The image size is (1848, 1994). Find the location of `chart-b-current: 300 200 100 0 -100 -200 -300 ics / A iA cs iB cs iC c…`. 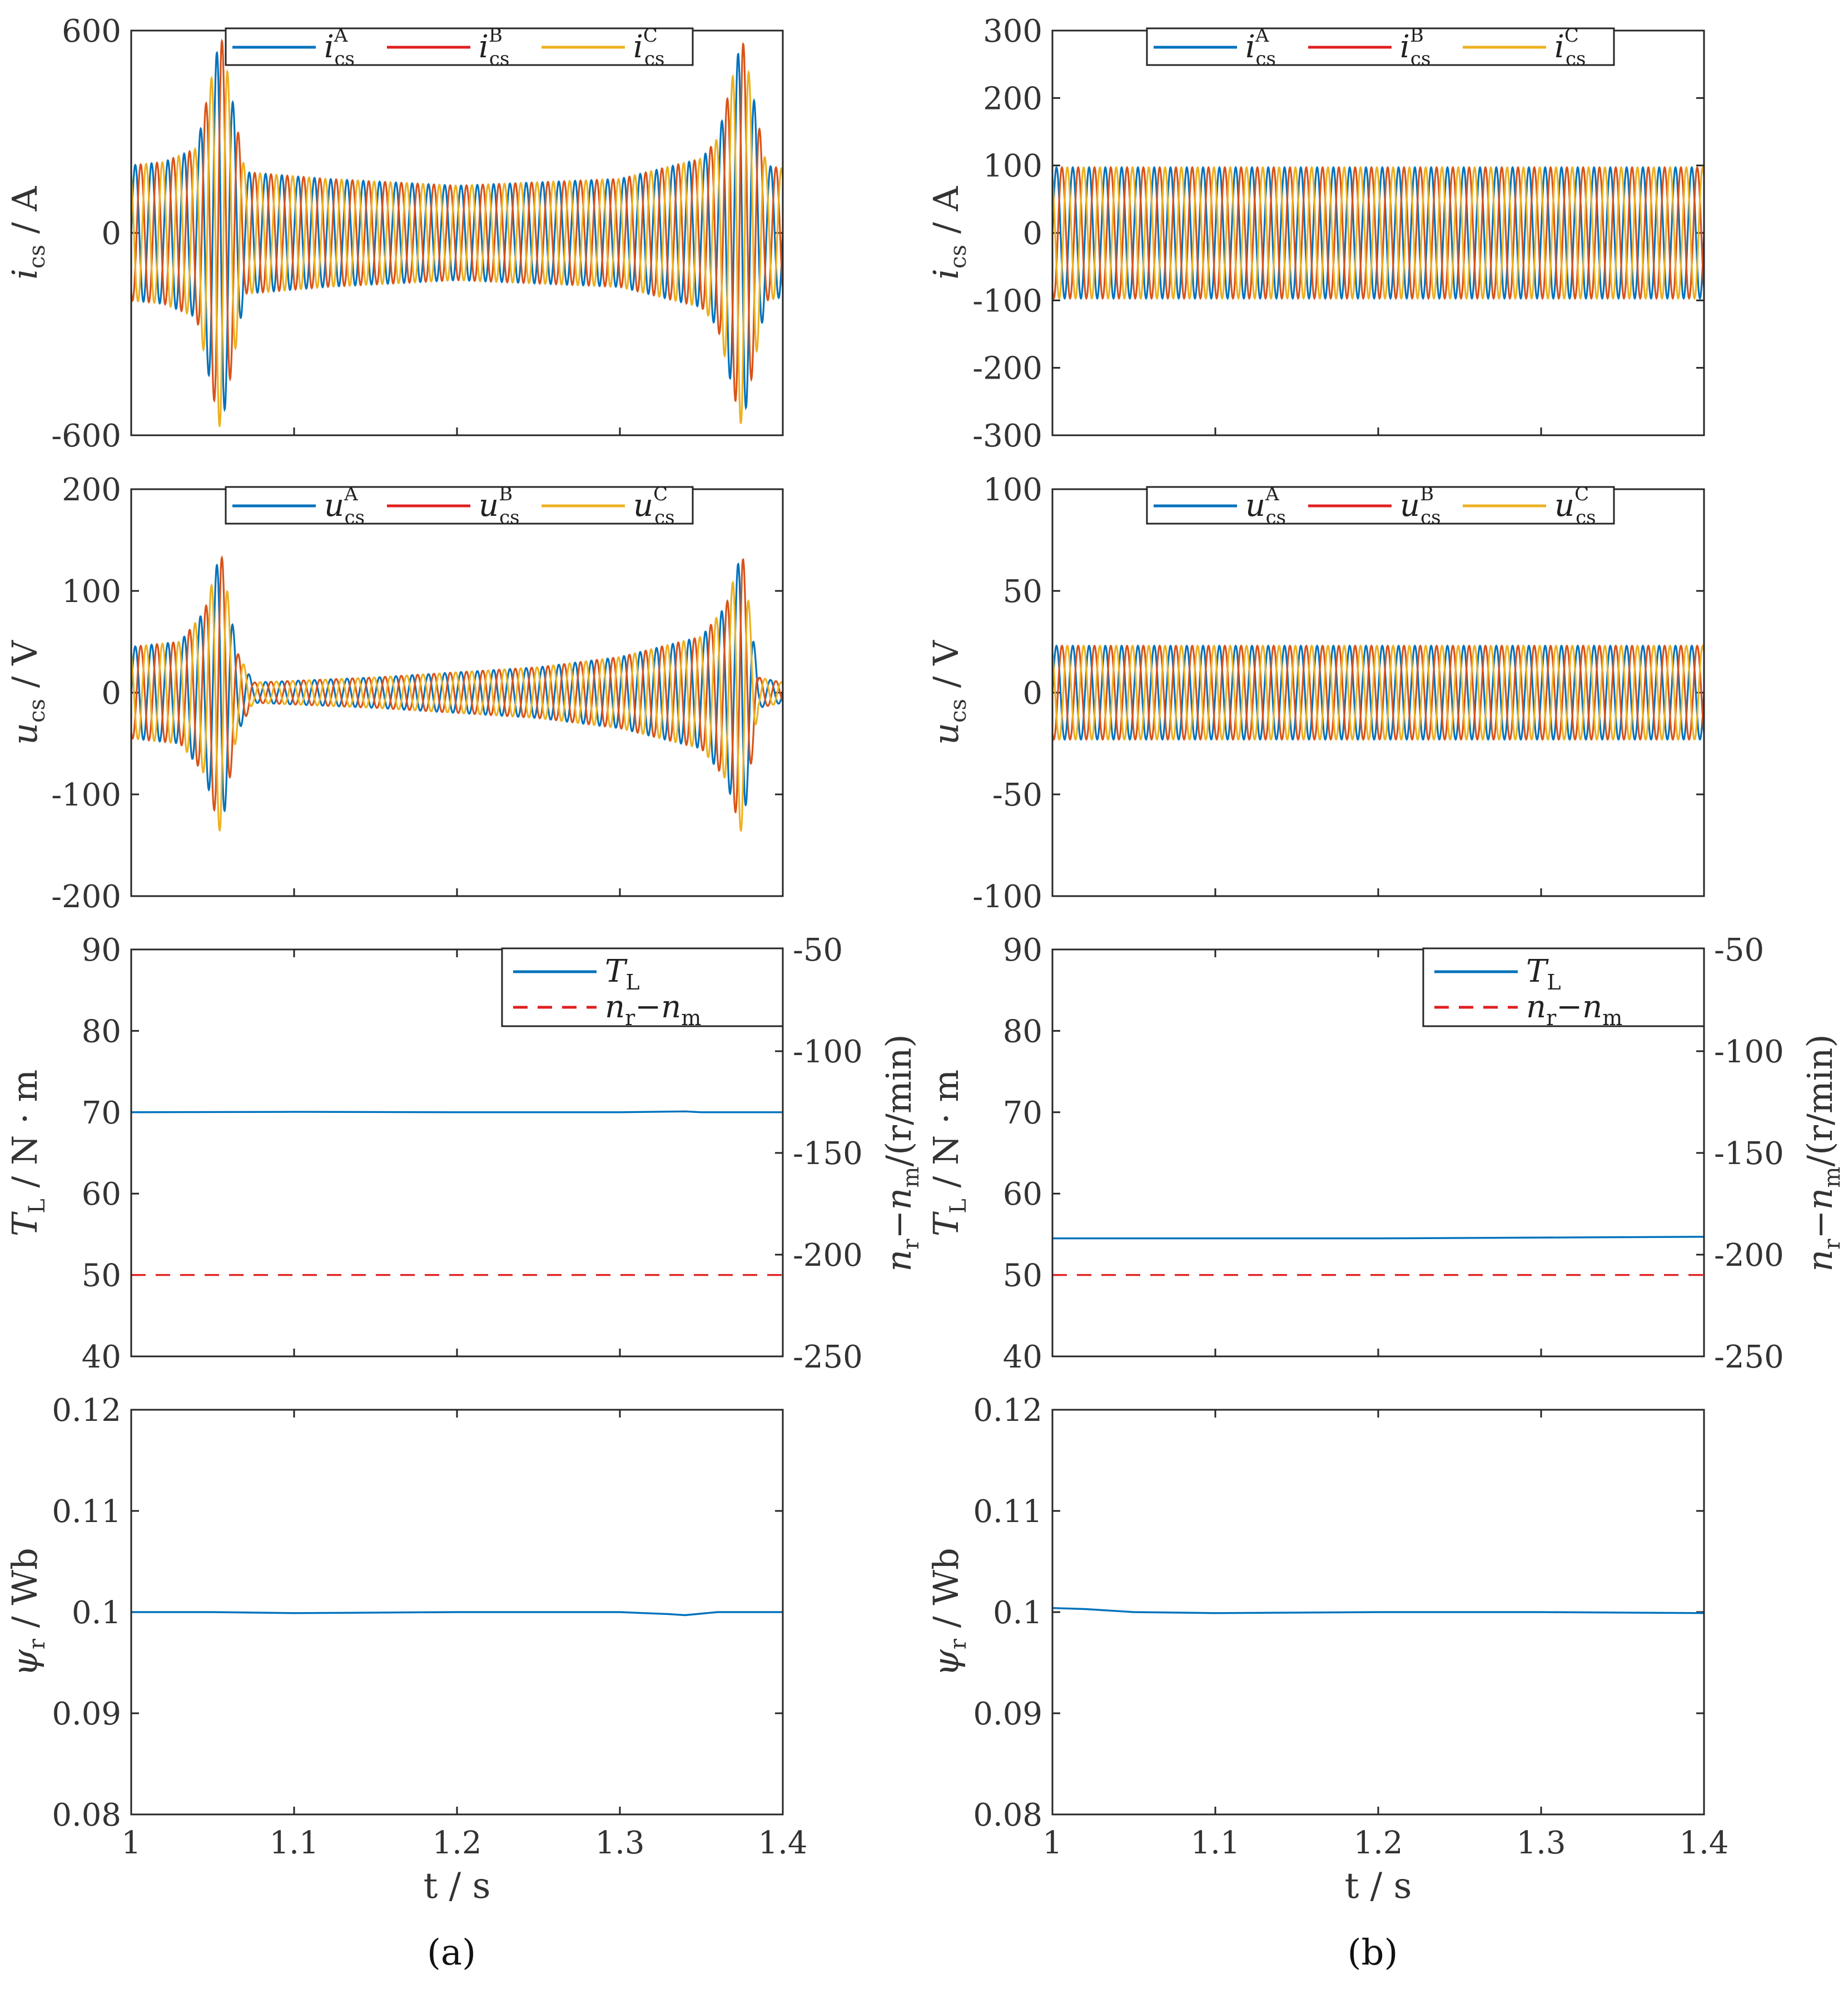

chart-b-current: 300 200 100 0 -100 -200 -300 ics / A iA cs iB cs iC c… is located at coordinates (1315, 233).